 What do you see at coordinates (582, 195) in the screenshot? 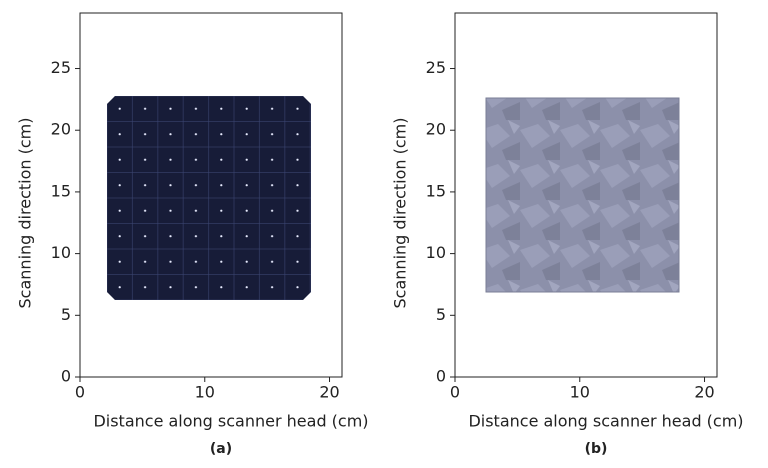
I see `wafer-image` at bounding box center [582, 195].